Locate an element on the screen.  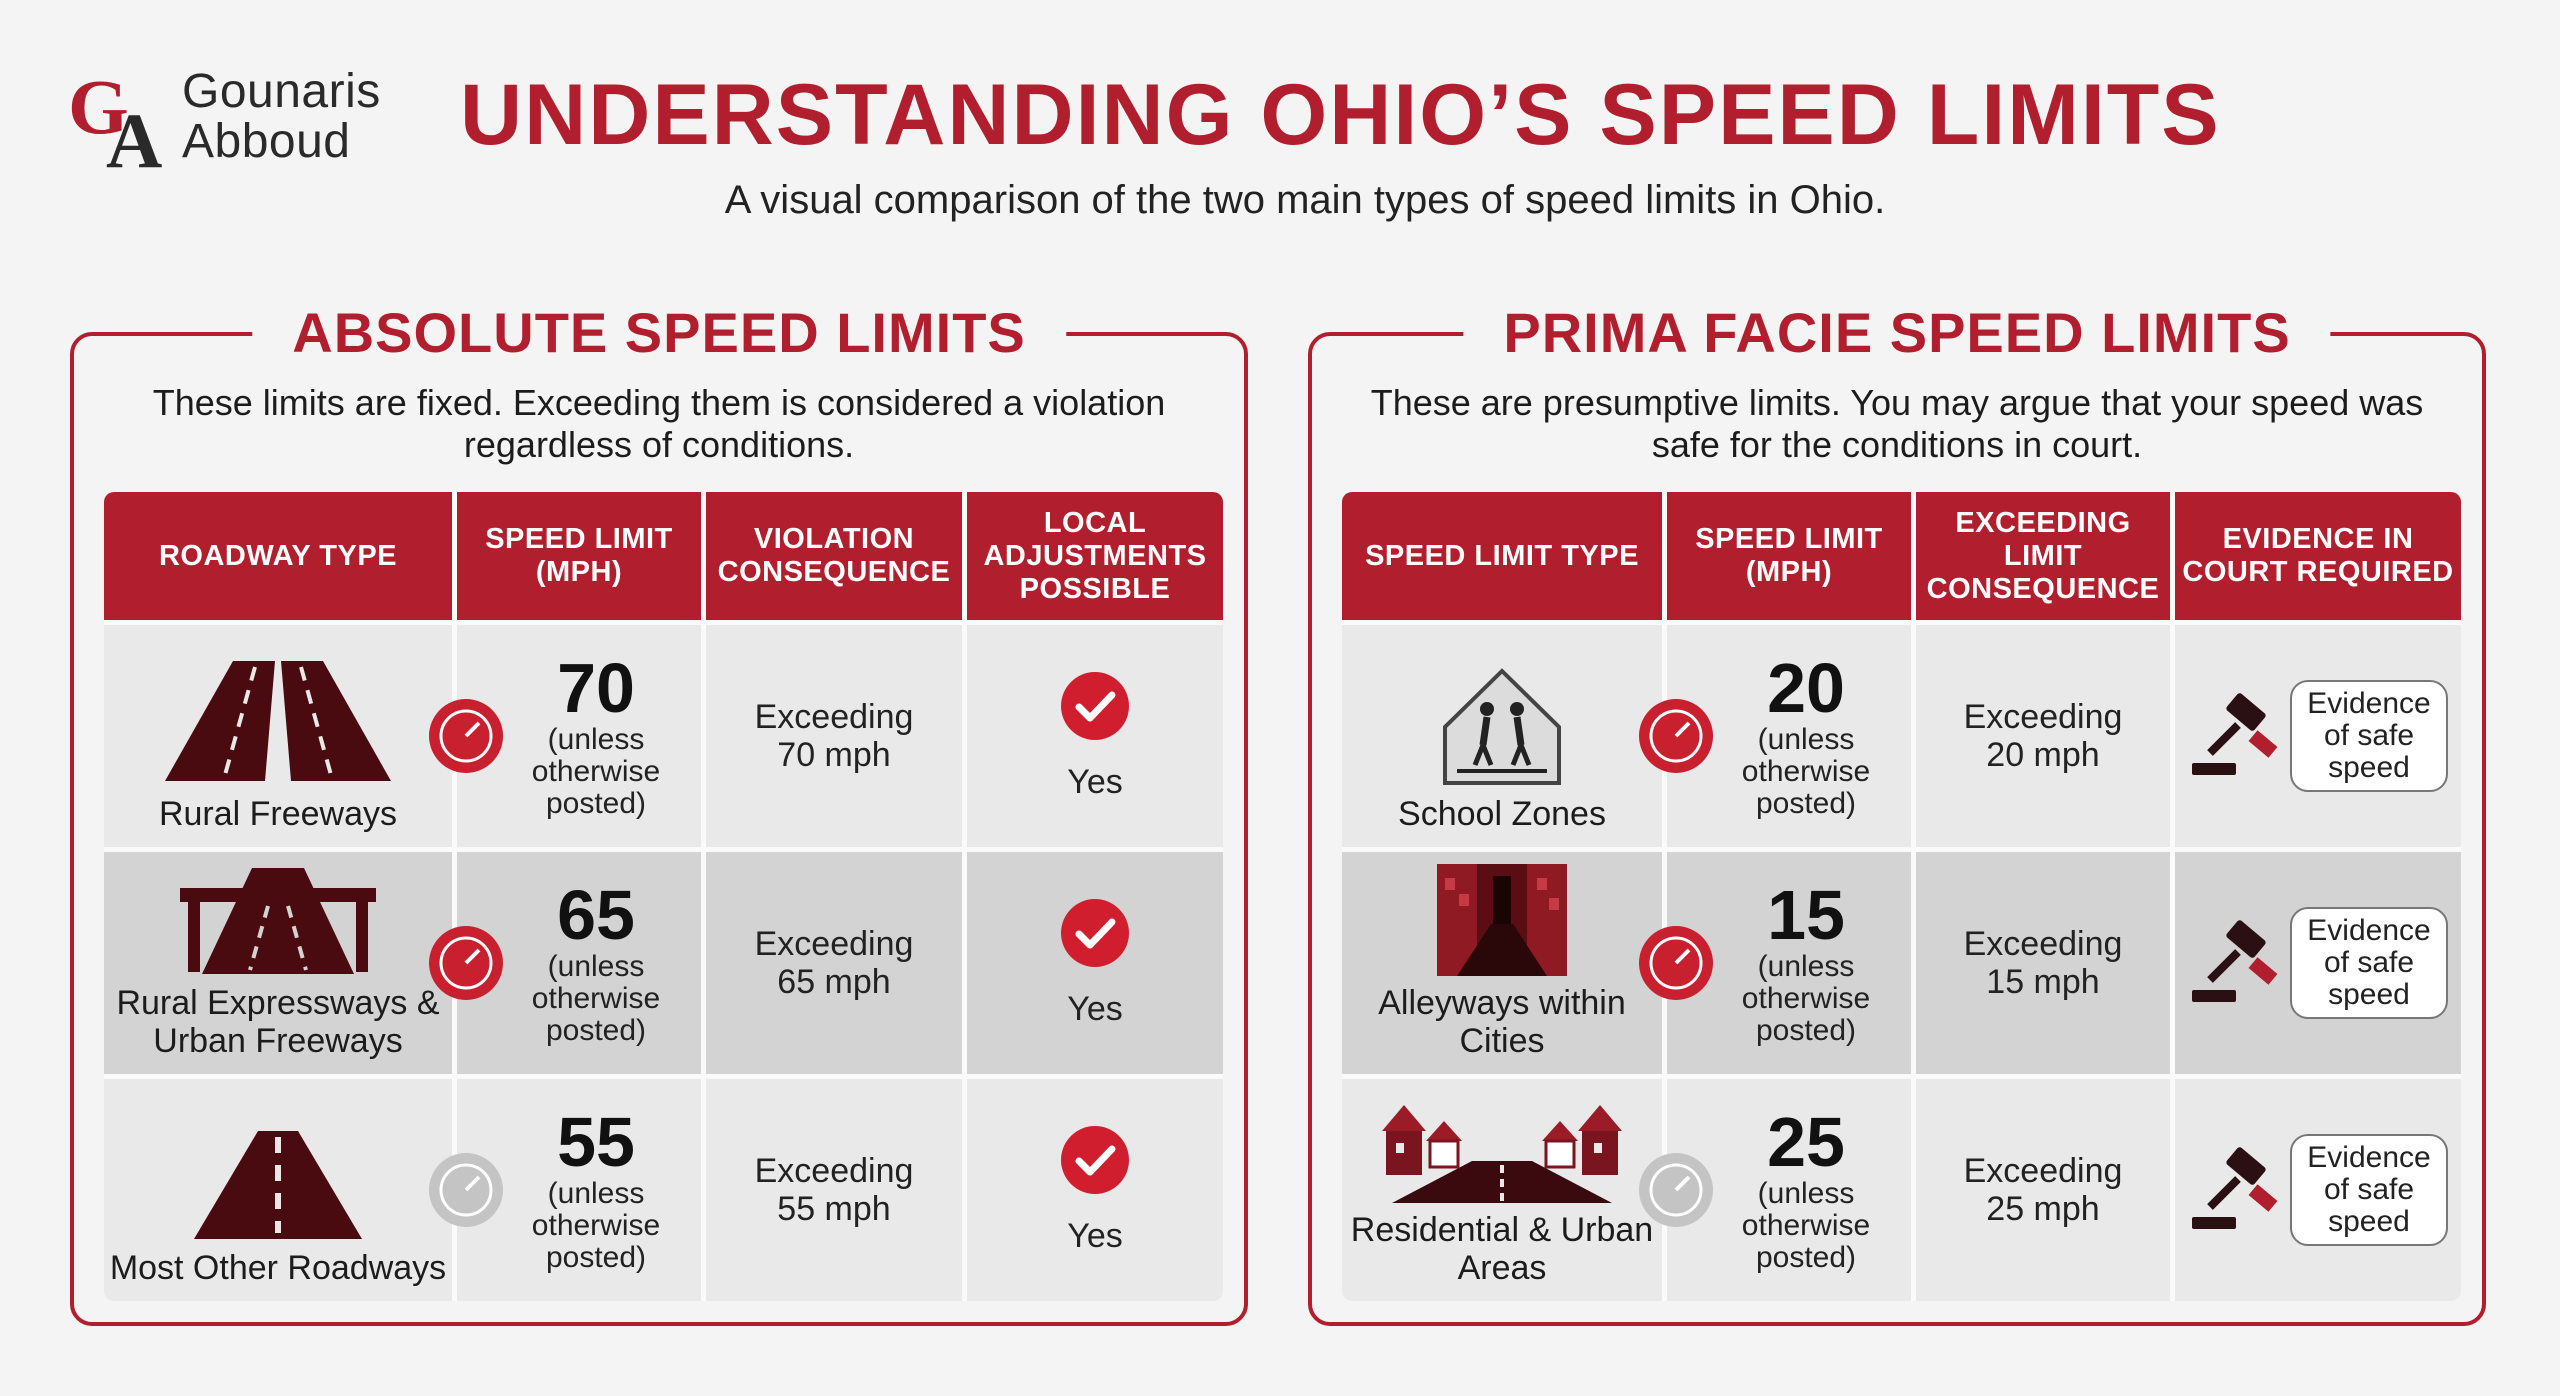
speed-value: 25 is located at coordinates (1806, 1142).